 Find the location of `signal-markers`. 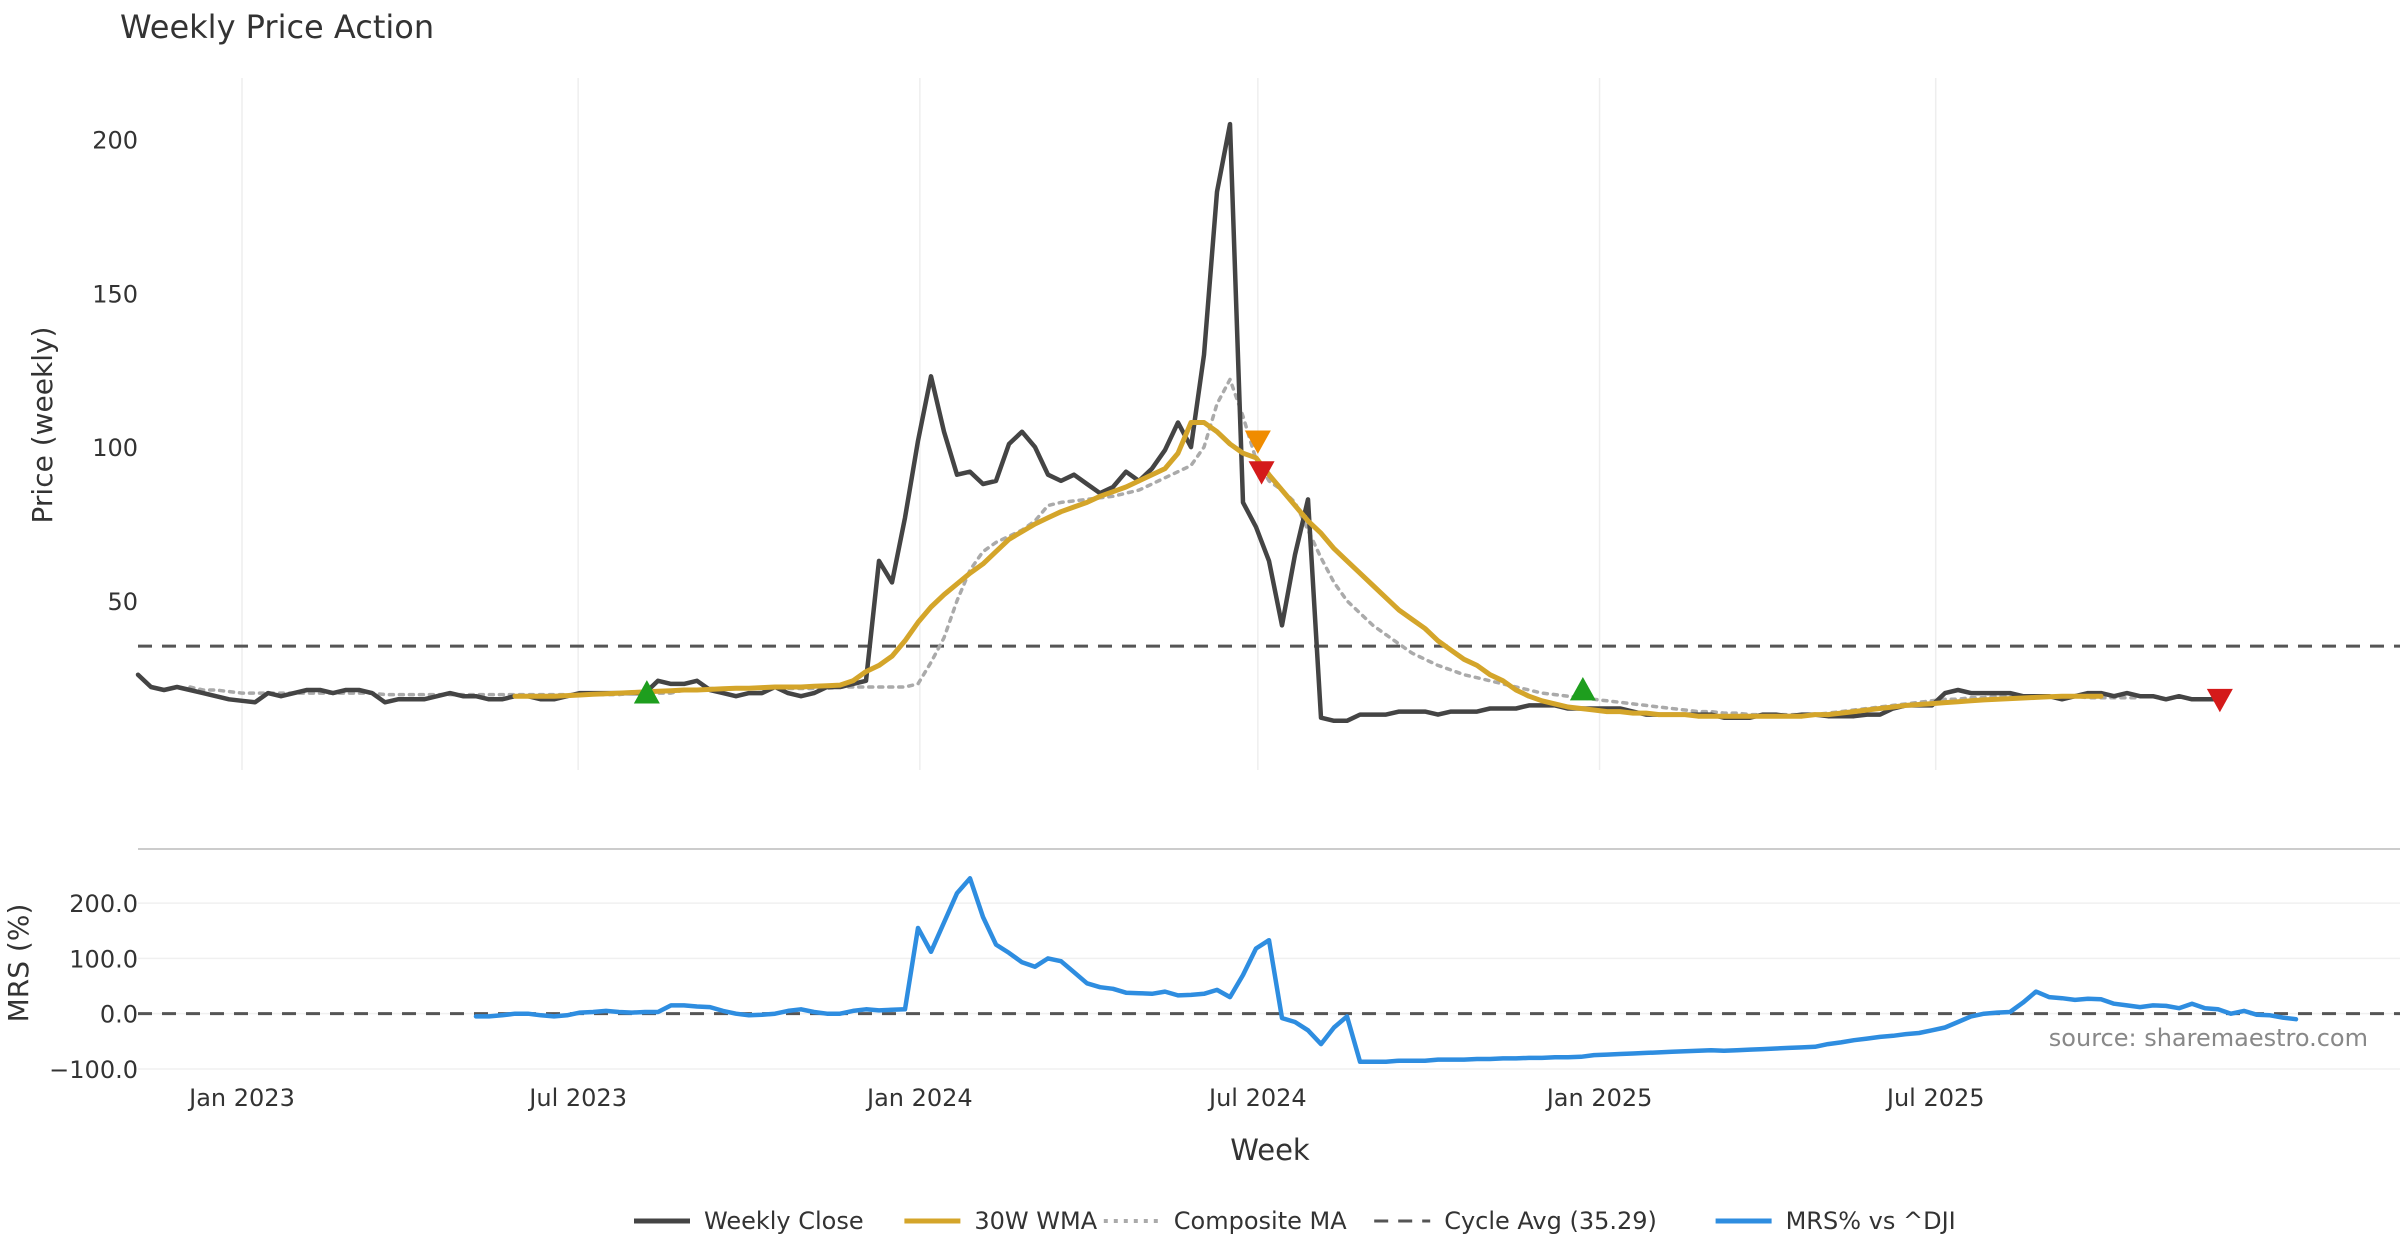

signal-markers is located at coordinates (1433, 571).